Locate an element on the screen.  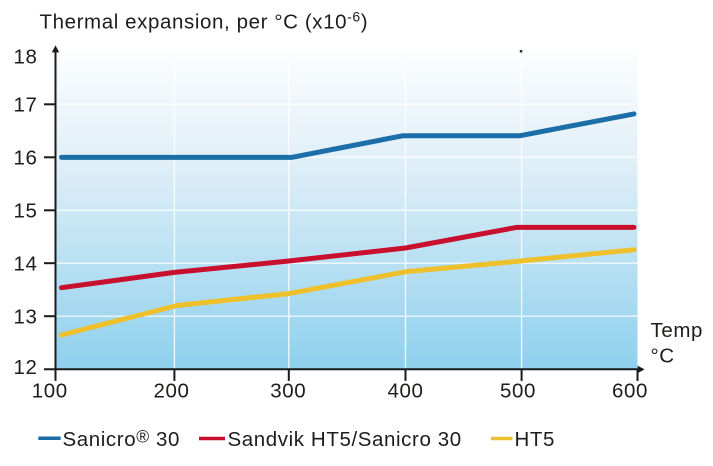
svg-text: 200 is located at coordinates (171, 391).